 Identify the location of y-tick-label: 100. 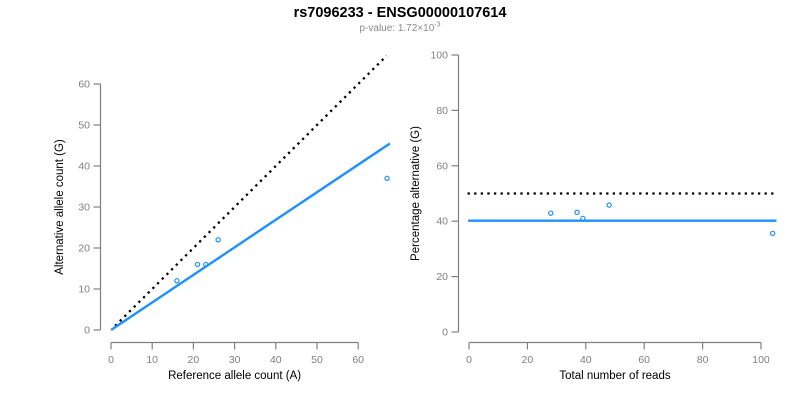
(439, 56).